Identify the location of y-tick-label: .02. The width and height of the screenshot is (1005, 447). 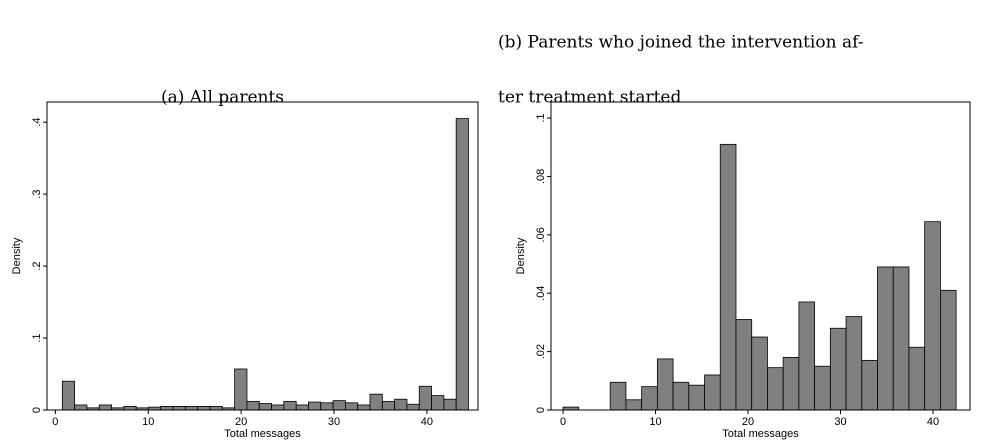
(541, 351).